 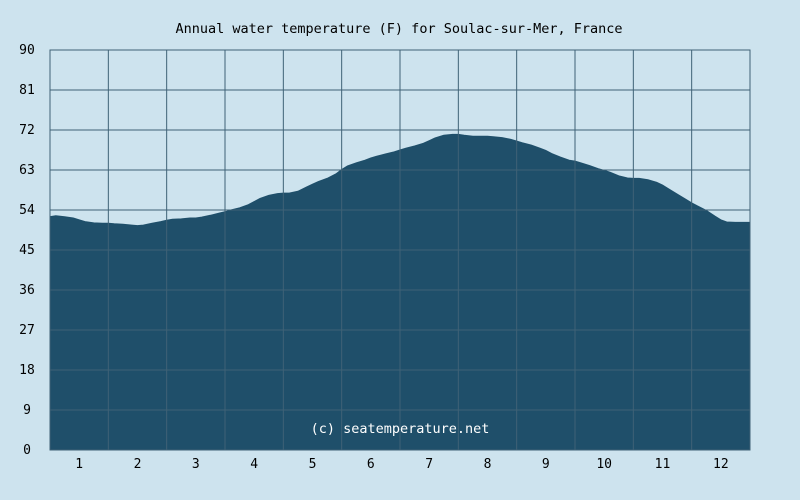 I want to click on x-tick-label: 2, so click(x=138, y=464).